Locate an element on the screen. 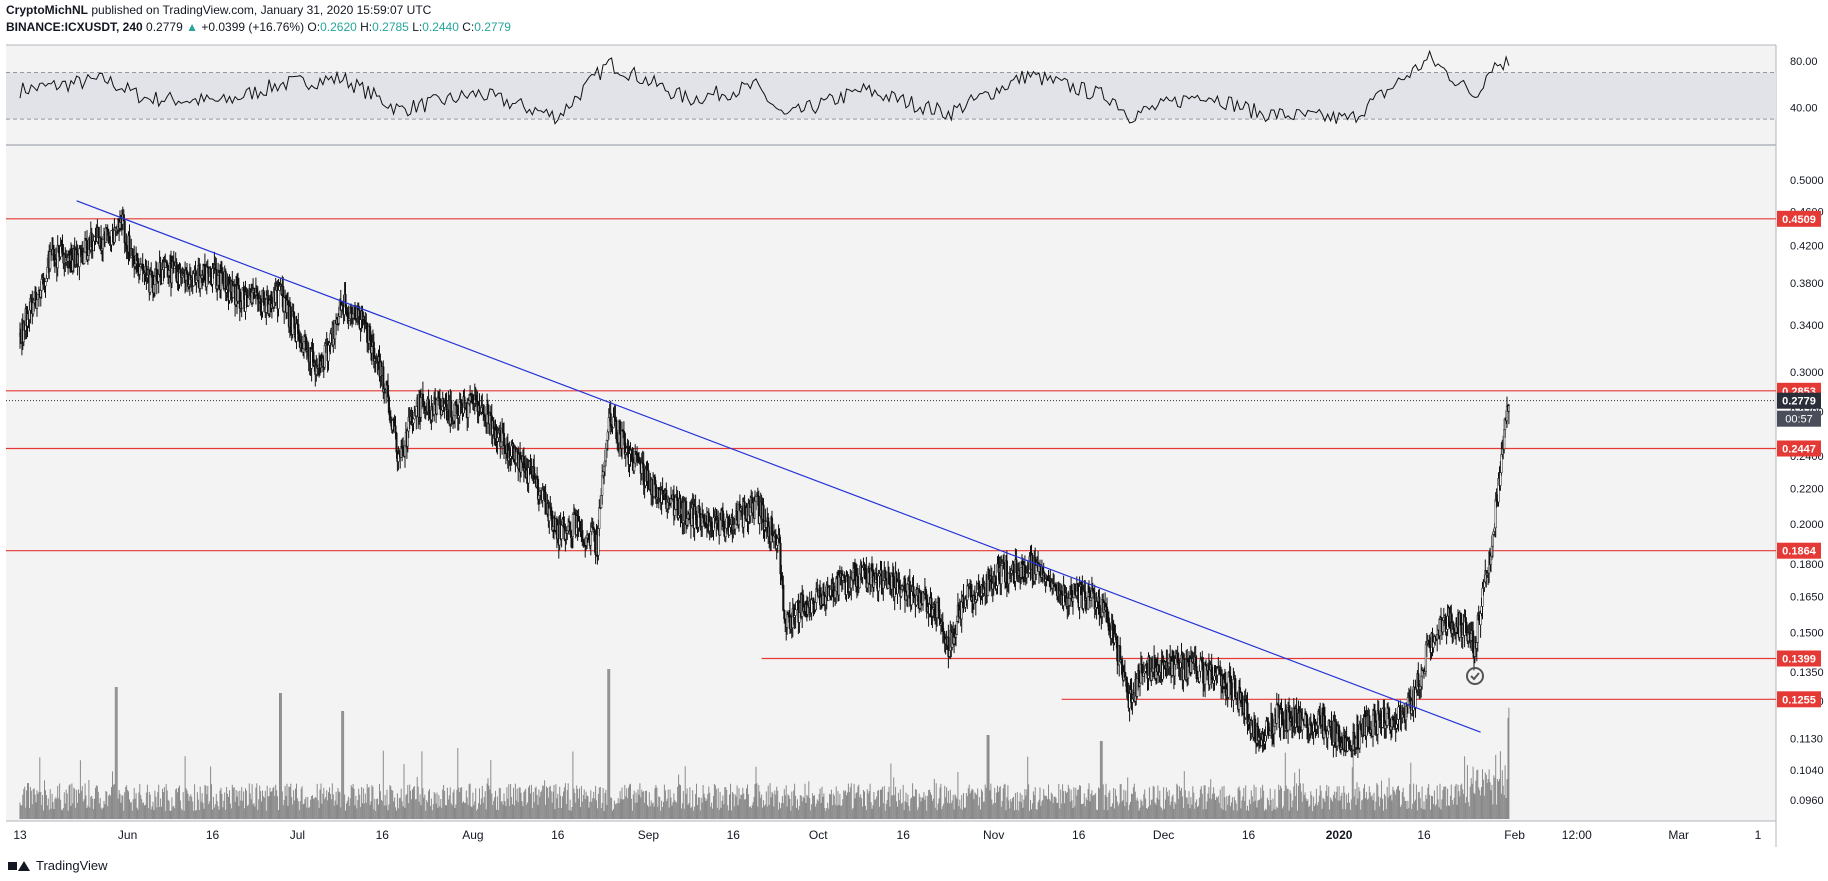 This screenshot has width=1828, height=881. price-tick-label: 0.1040 is located at coordinates (1807, 771).